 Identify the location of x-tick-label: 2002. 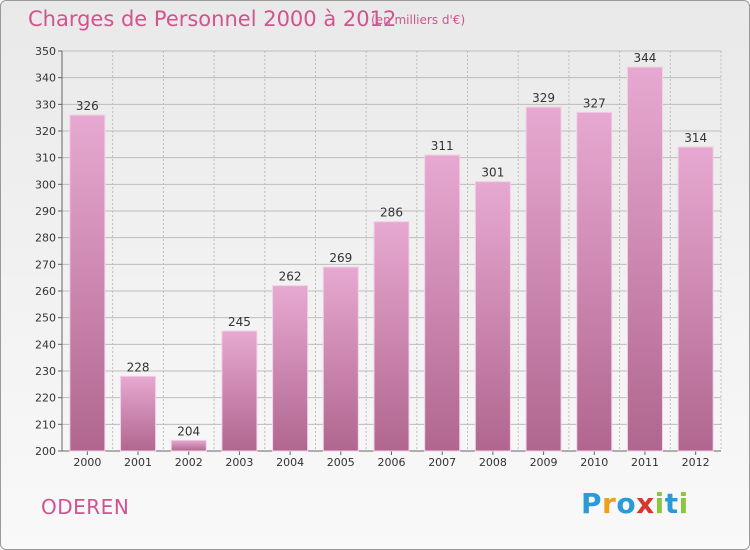
(189, 462).